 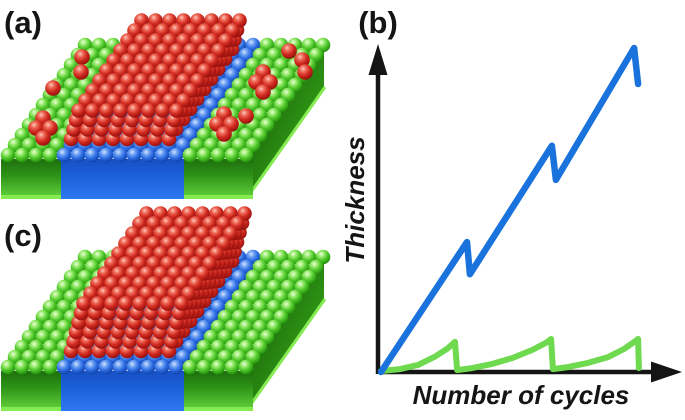 What do you see at coordinates (510, 355) in the screenshot?
I see `non-growth-area-thickness-line` at bounding box center [510, 355].